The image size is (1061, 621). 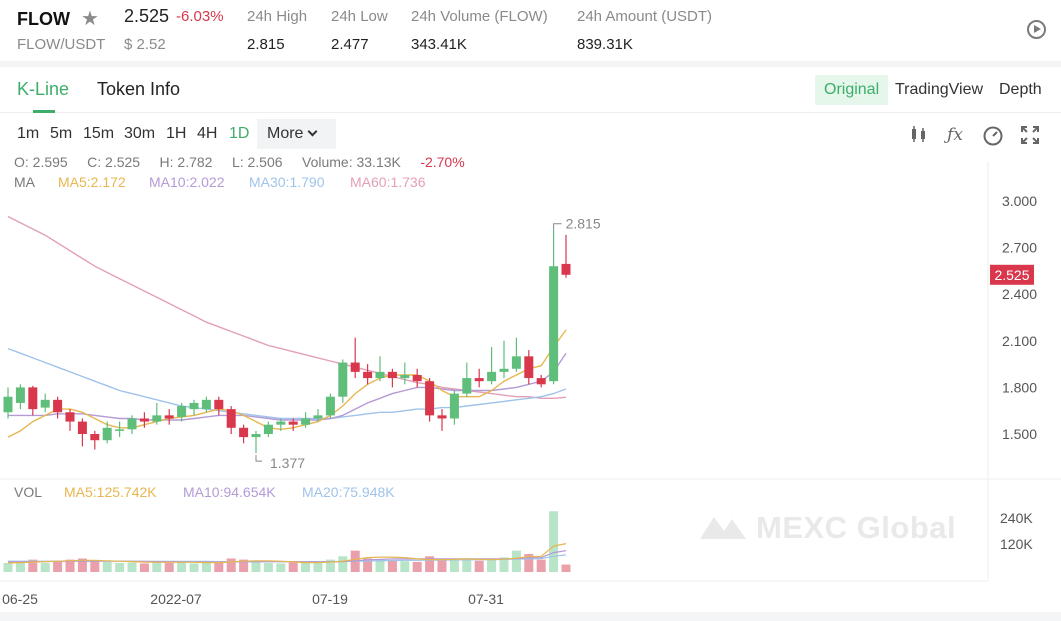 What do you see at coordinates (176, 133) in the screenshot?
I see `interval-1h: 1H` at bounding box center [176, 133].